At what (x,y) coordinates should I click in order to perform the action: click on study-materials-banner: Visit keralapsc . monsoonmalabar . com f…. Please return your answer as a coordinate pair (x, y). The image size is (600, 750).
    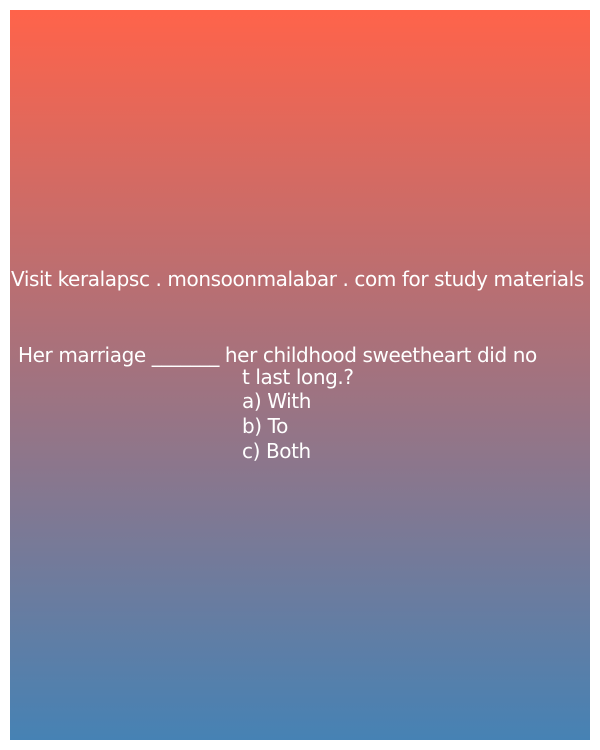
    Looking at the image, I should click on (297, 279).